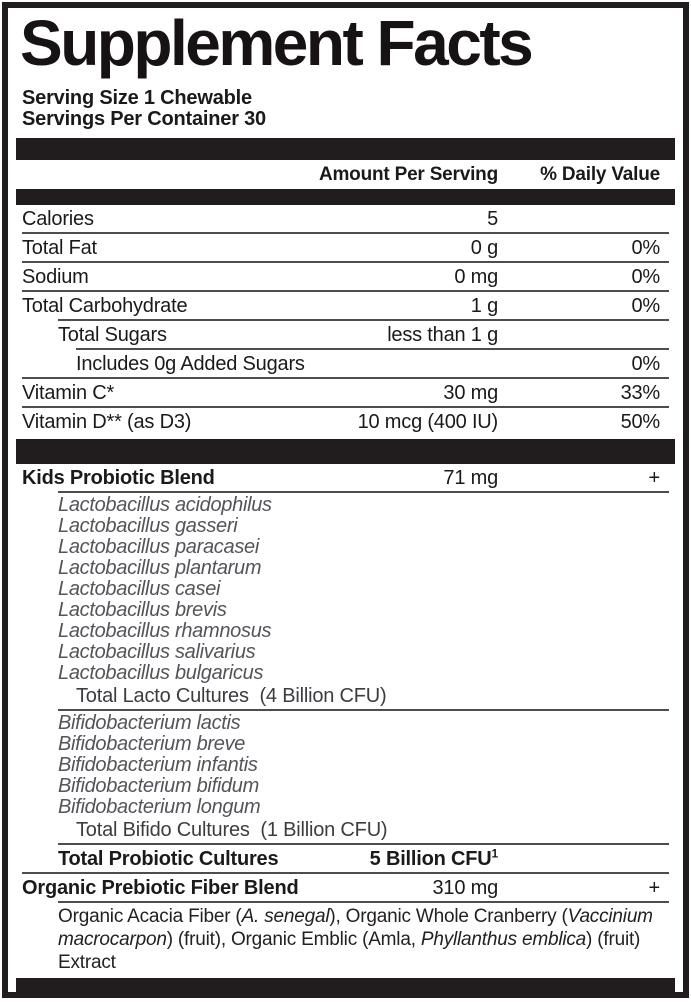 Image resolution: width=691 pixels, height=1002 pixels. I want to click on footnote-marker: 1, so click(495, 853).